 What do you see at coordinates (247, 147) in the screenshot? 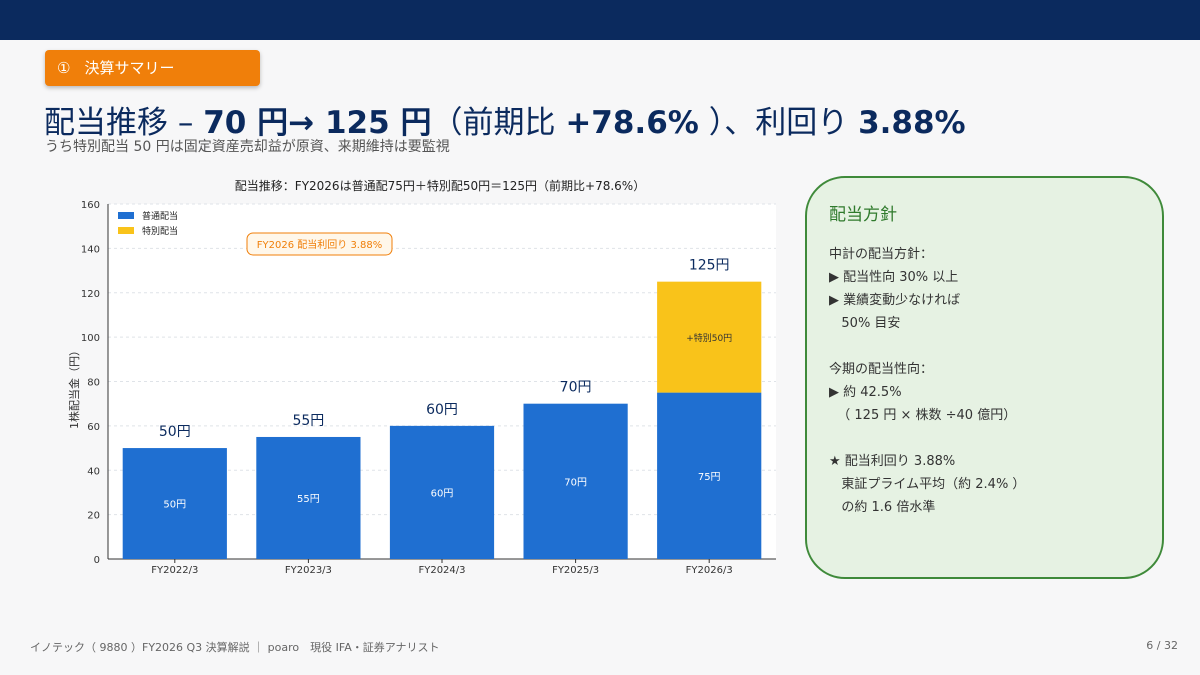
I see `page-subtitle: うち特別配当 50 円は固定資産売却益が原資、来期維持は要監視` at bounding box center [247, 147].